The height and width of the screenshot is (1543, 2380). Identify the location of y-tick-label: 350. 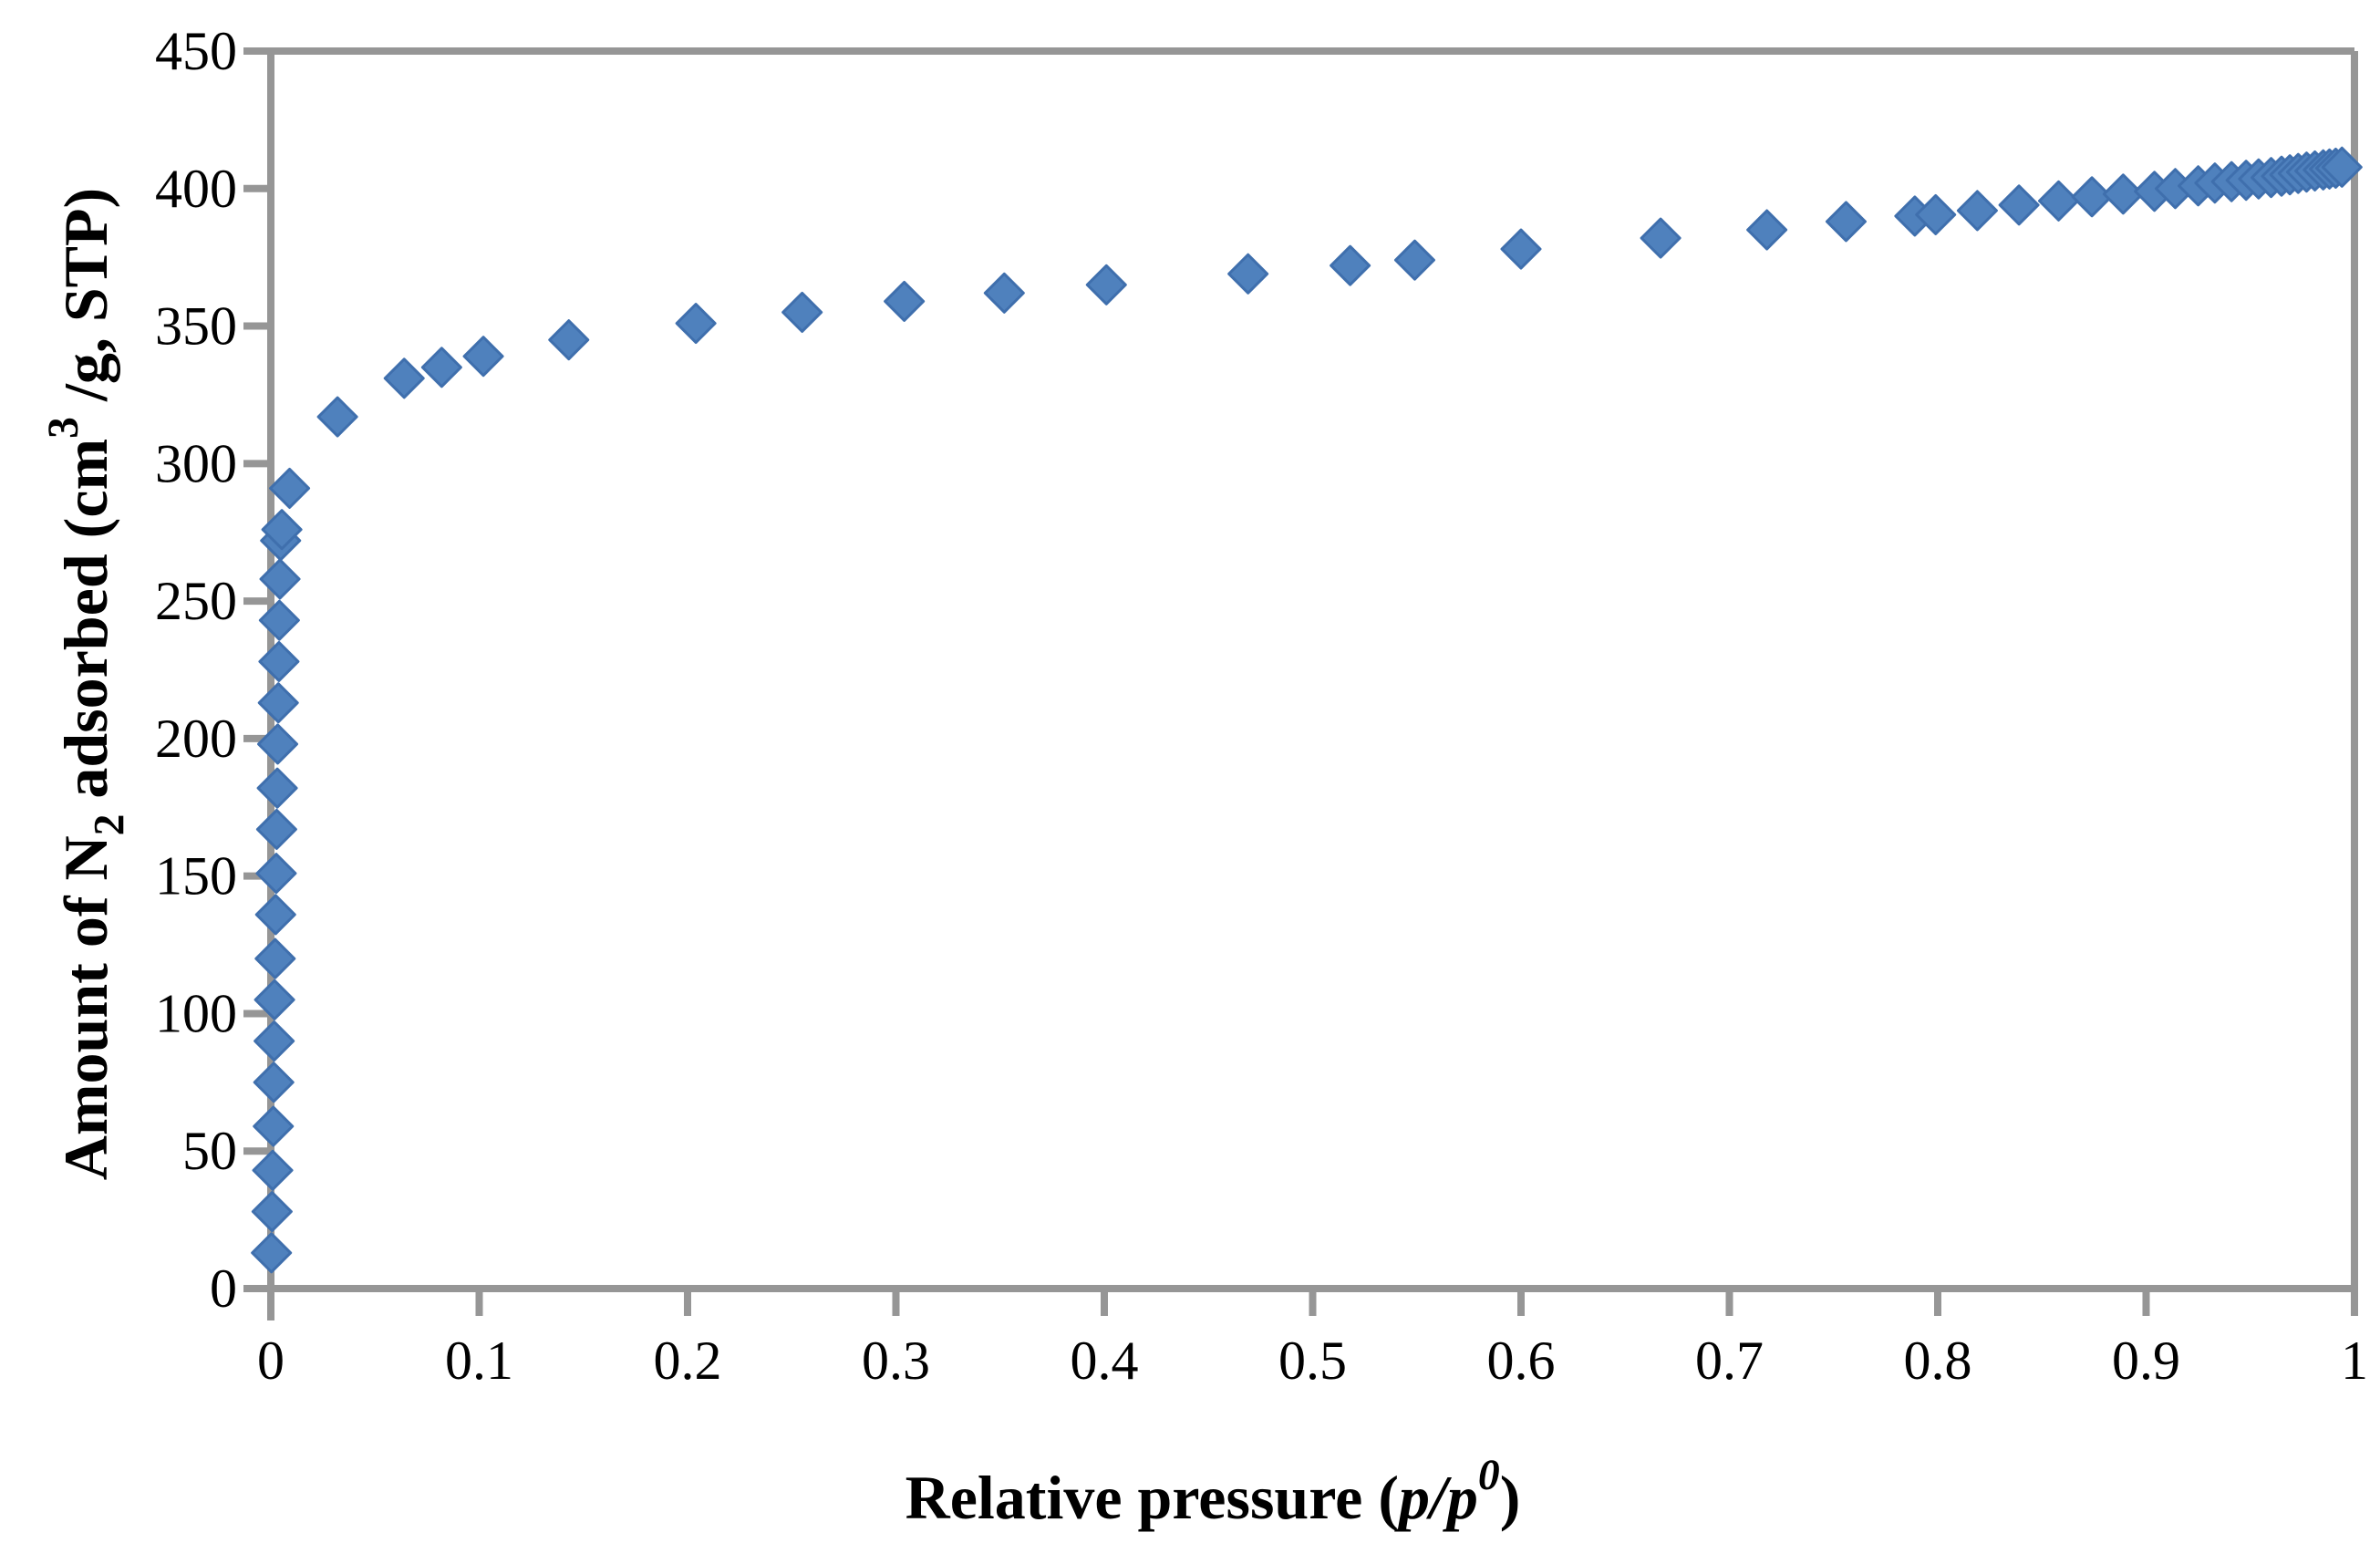
(196, 326).